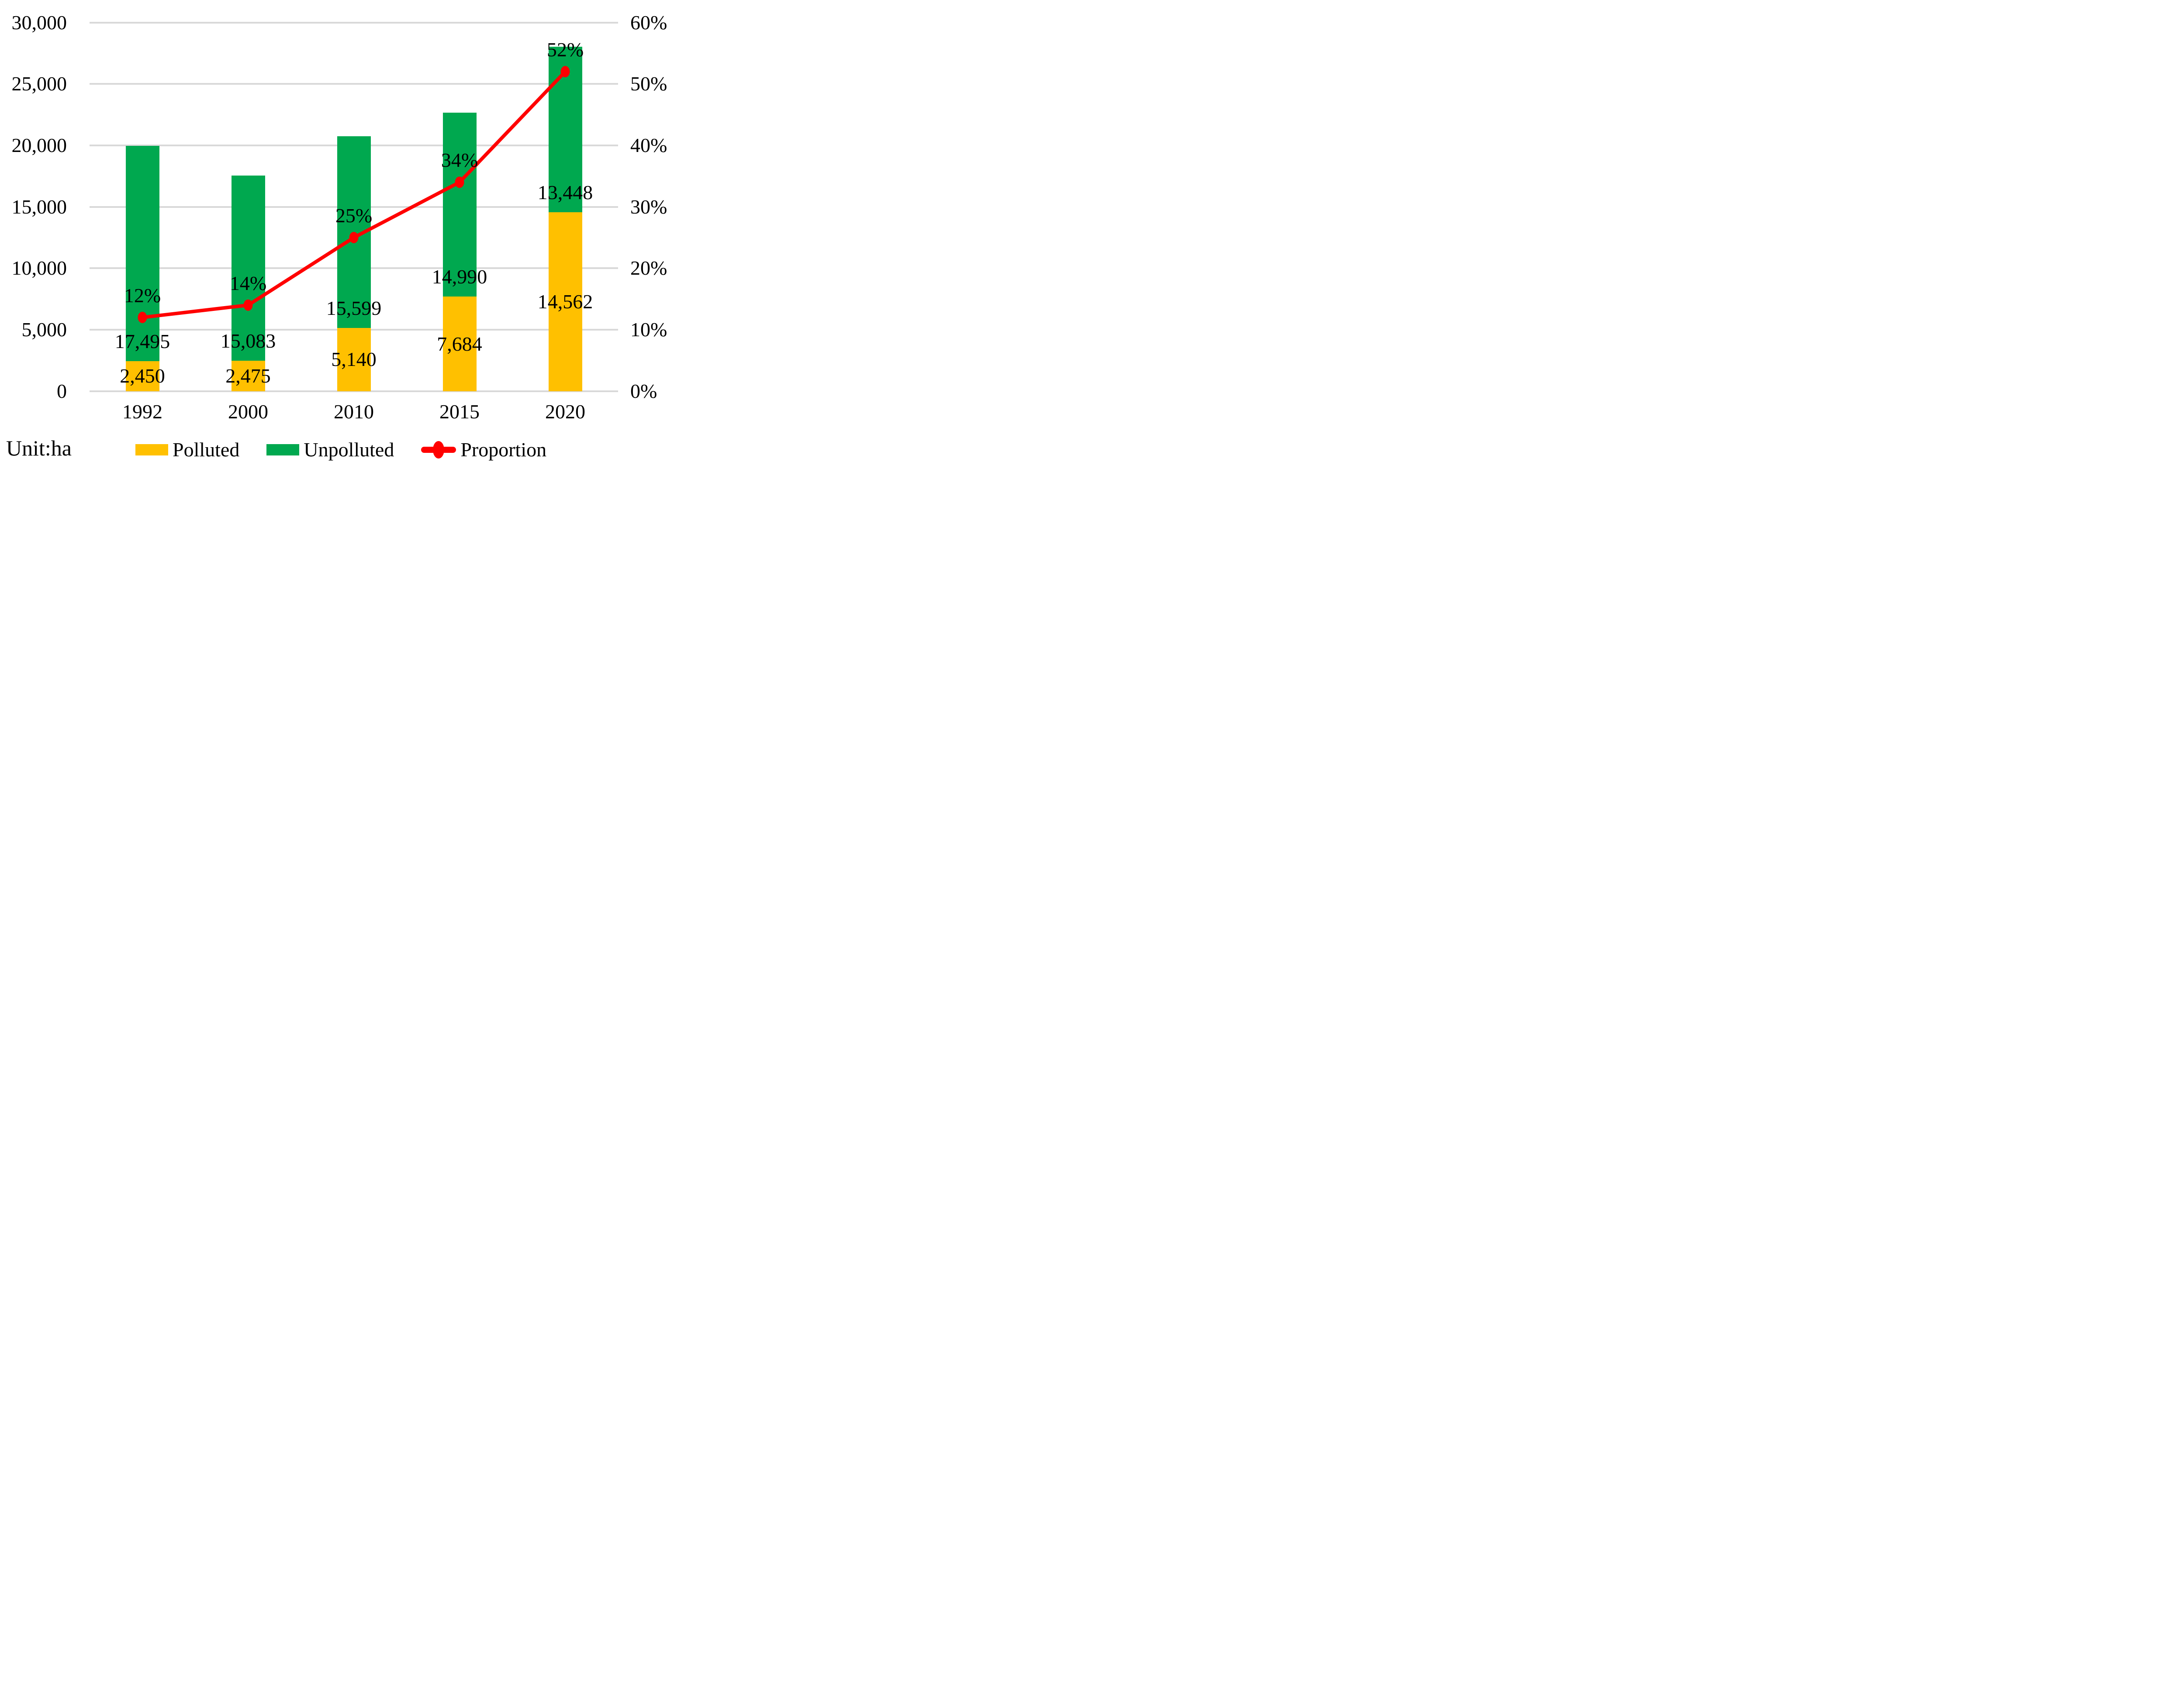  What do you see at coordinates (39, 448) in the screenshot?
I see `unit-note: Unit:ha` at bounding box center [39, 448].